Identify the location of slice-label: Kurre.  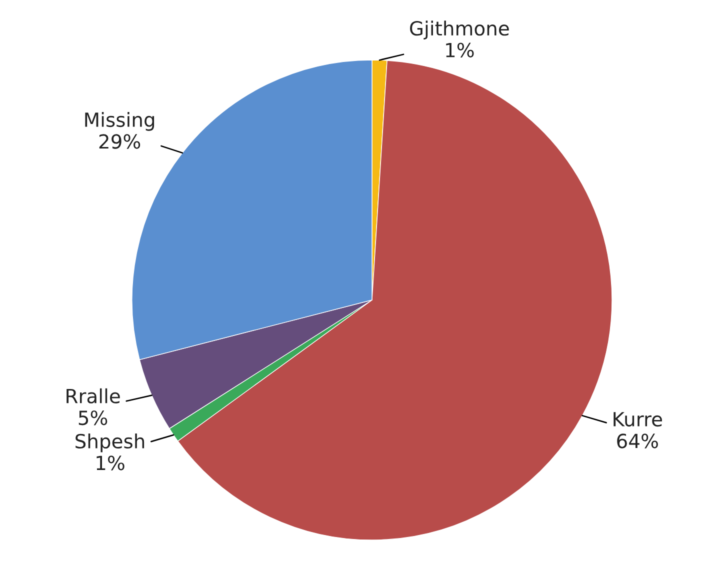
(638, 419).